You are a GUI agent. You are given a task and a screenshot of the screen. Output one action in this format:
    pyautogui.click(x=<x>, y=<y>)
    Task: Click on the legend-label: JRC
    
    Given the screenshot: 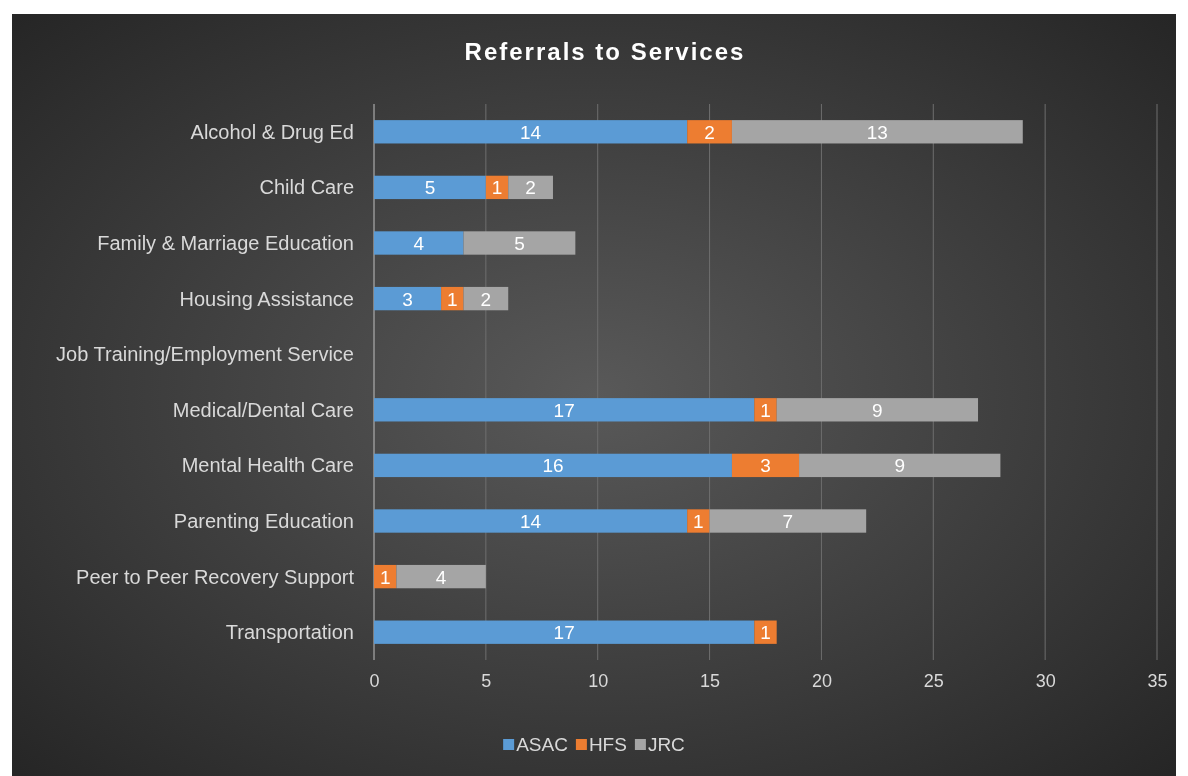 What is the action you would take?
    pyautogui.click(x=666, y=744)
    